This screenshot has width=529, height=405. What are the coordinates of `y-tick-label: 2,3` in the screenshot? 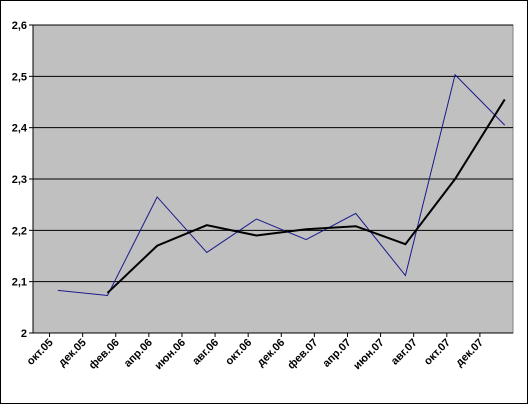 It's located at (19, 180).